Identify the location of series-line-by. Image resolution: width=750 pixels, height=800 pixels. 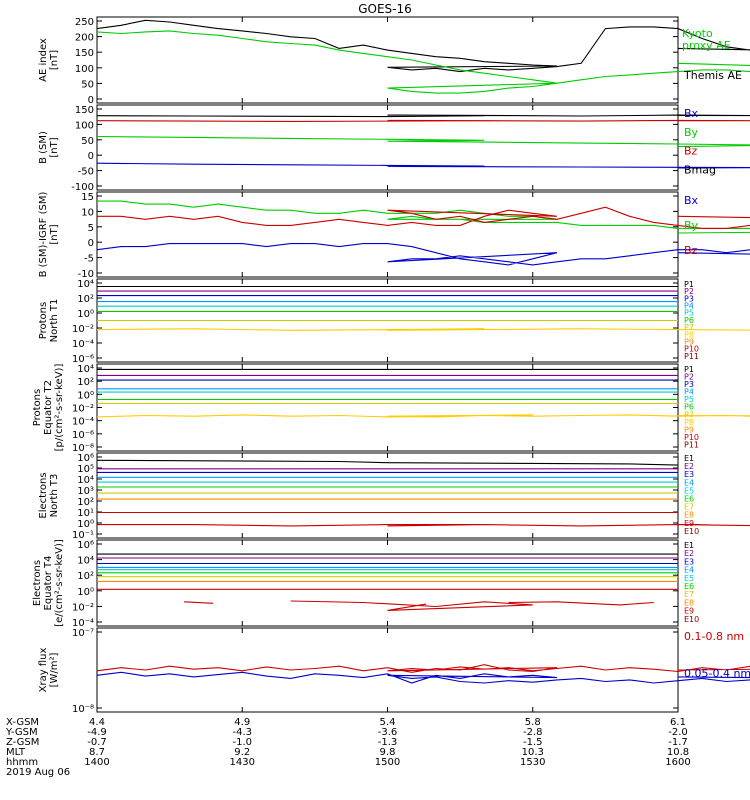
(423, 141).